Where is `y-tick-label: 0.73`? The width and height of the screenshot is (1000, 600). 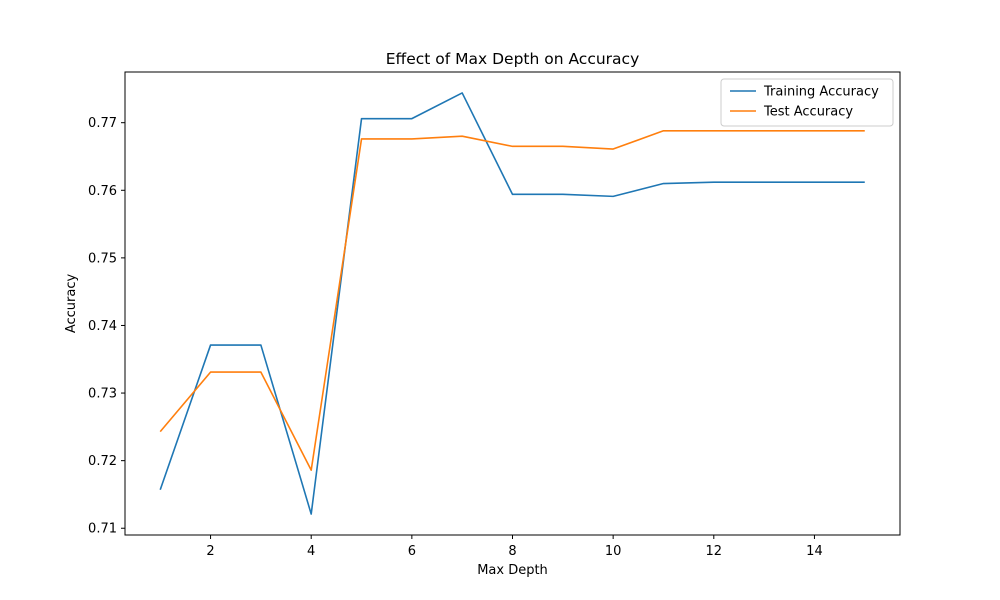 y-tick-label: 0.73 is located at coordinates (102, 394).